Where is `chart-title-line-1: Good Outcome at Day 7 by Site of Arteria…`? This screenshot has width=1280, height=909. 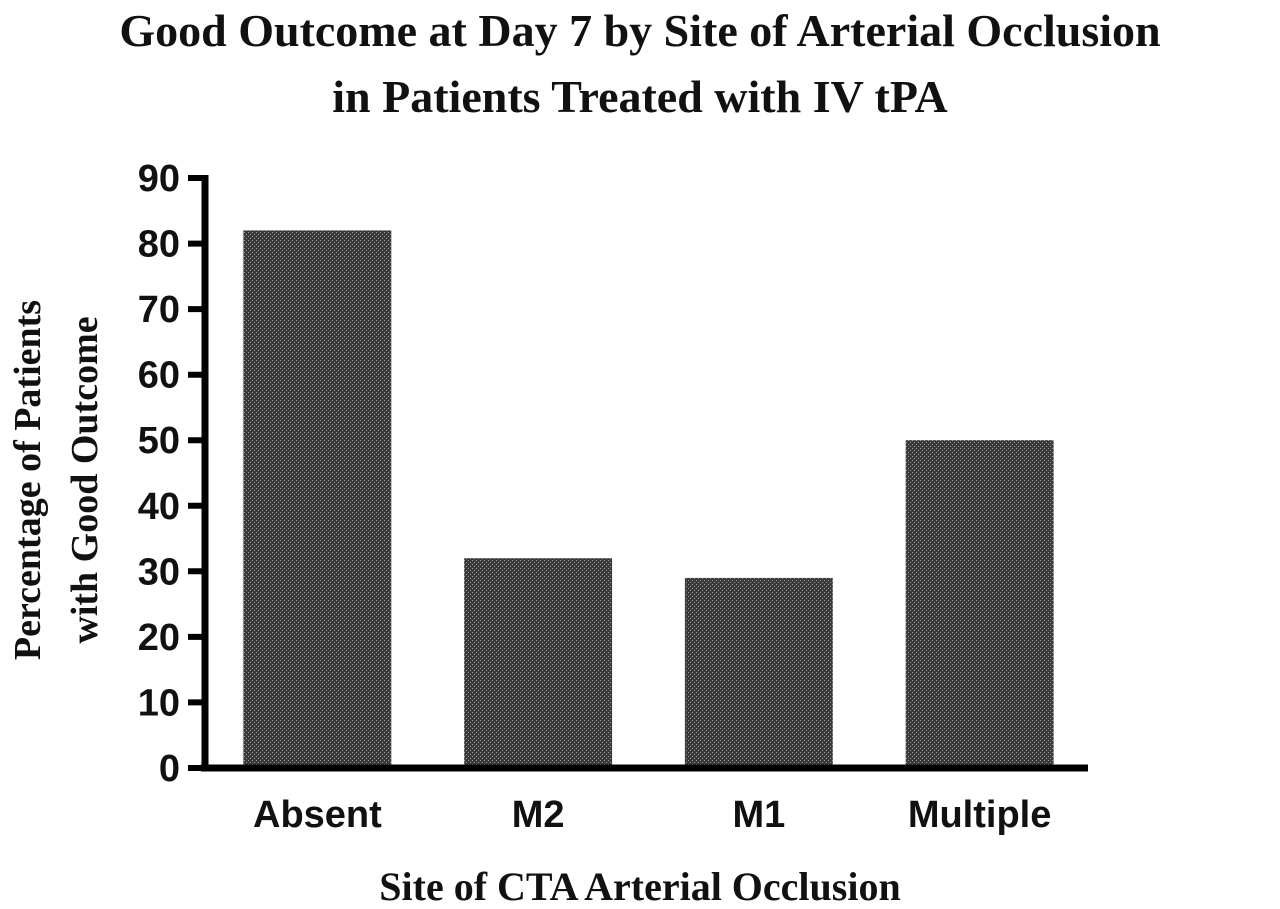 chart-title-line-1: Good Outcome at Day 7 by Site of Arteria… is located at coordinates (639, 30).